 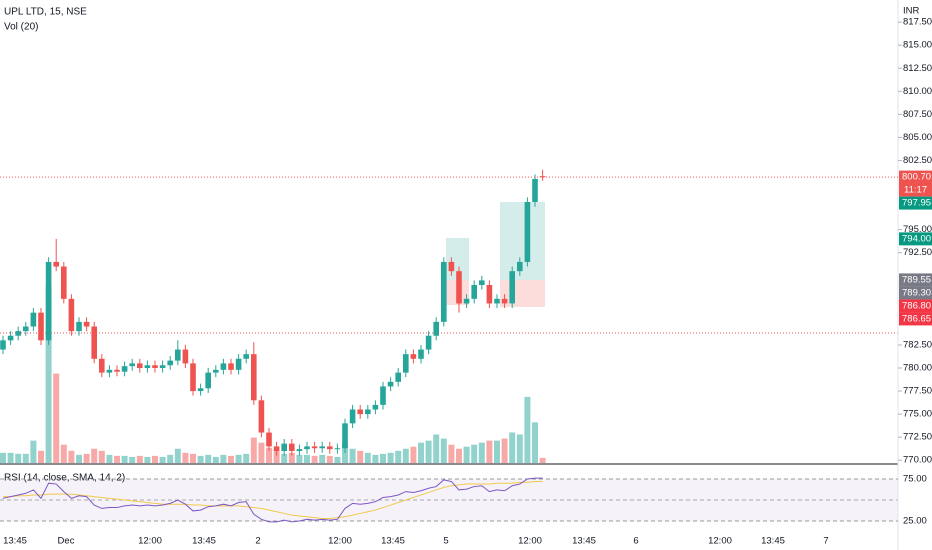 I want to click on rsi-line, so click(x=272, y=500).